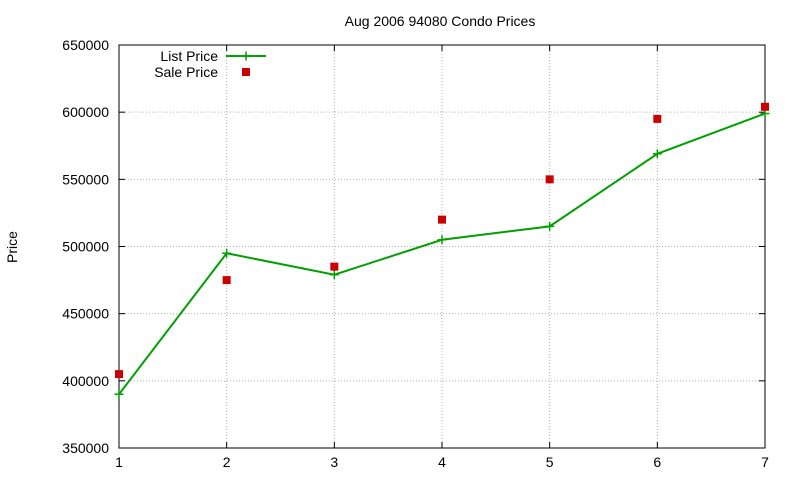 This screenshot has height=485, width=800. I want to click on y-axis-title: Price, so click(12, 247).